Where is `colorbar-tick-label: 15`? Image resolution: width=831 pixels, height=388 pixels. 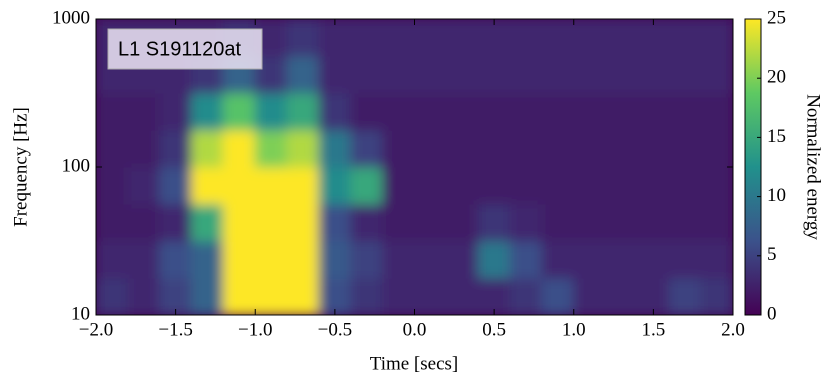
colorbar-tick-label: 15 is located at coordinates (776, 136).